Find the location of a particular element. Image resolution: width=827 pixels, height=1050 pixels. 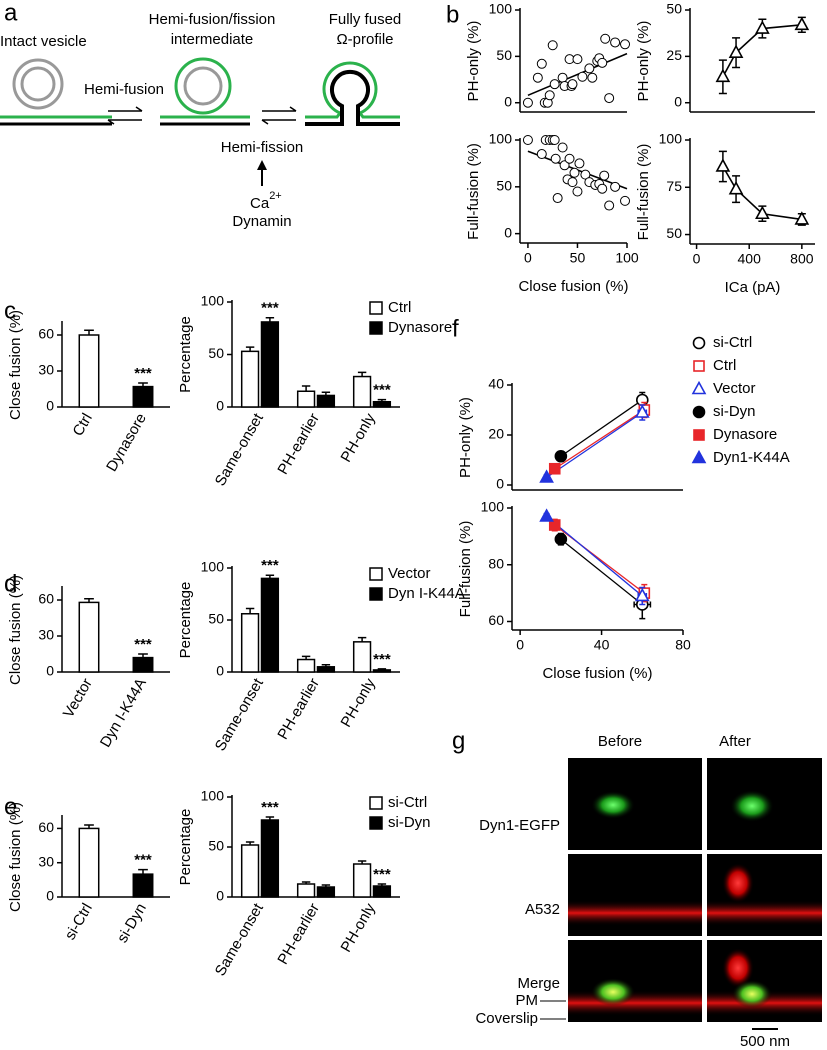

x-tick-label: 40 is located at coordinates (602, 645).